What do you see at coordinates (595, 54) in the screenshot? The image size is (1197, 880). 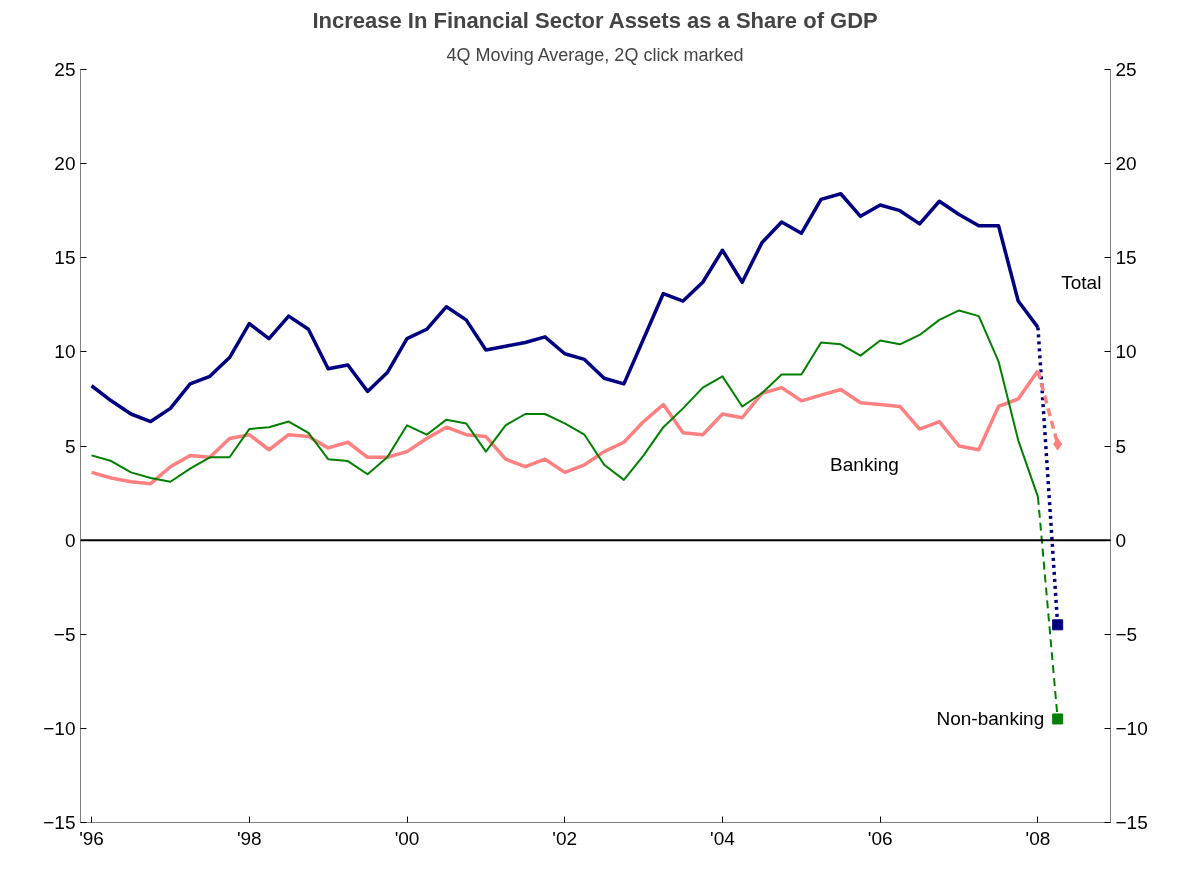 I see `chart-subtitle: 4Q Moving Average, 2Q click marked` at bounding box center [595, 54].